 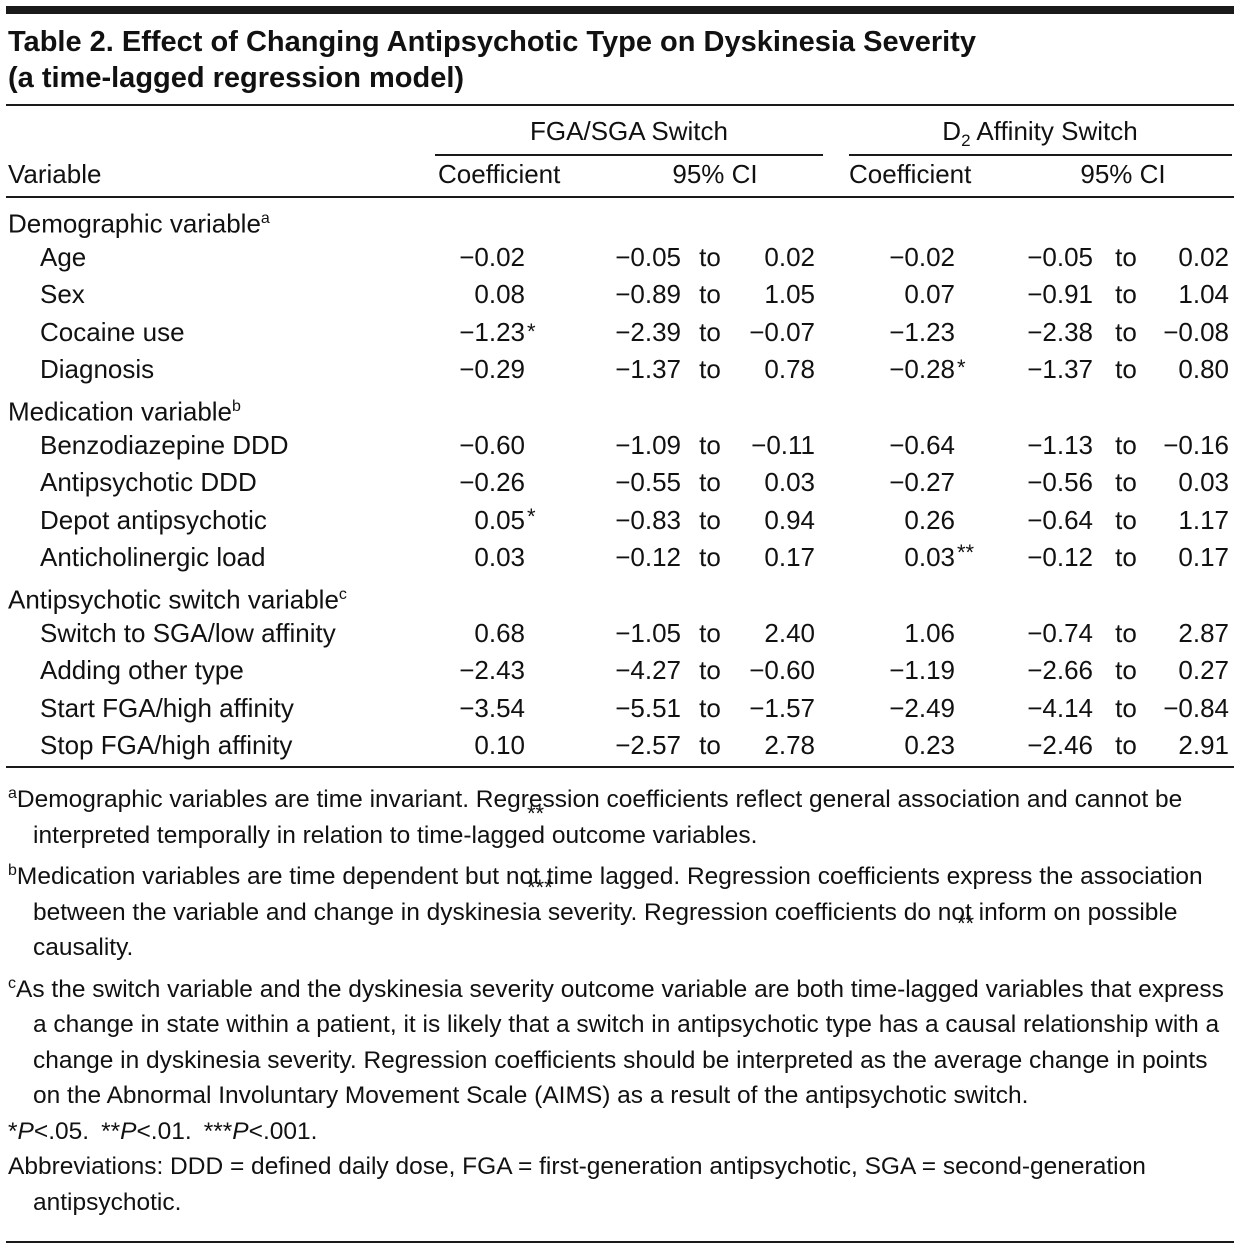 I want to click on row-label: Sex, so click(x=62, y=294).